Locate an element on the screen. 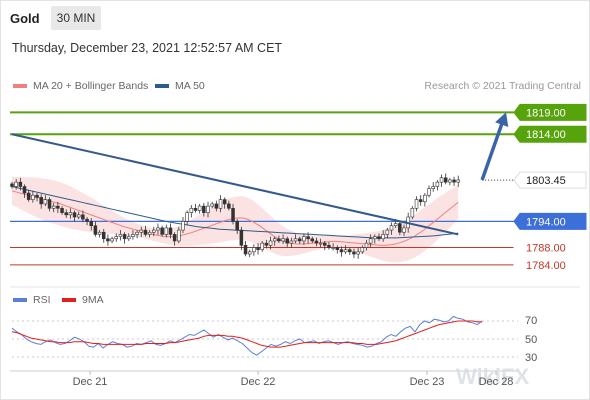  forecast-arrow-shaft is located at coordinates (492, 150).